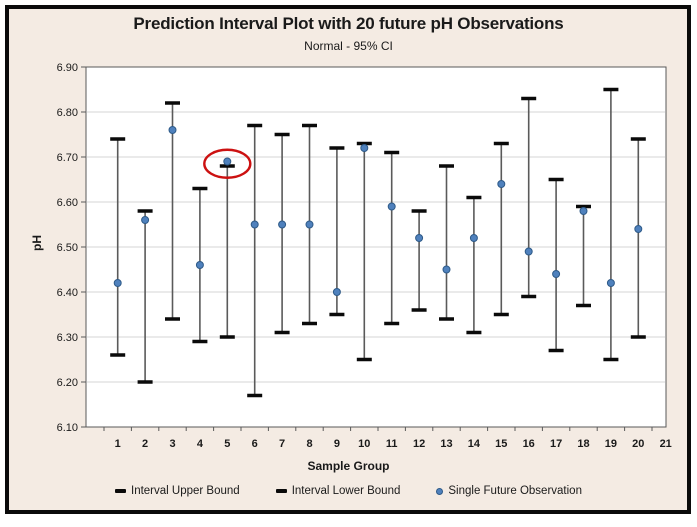  I want to click on x-tick-label: 7, so click(282, 444).